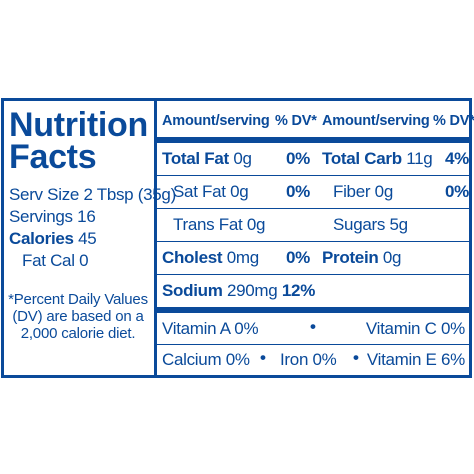 The height and width of the screenshot is (474, 474). What do you see at coordinates (55, 260) in the screenshot?
I see `fat-calories: Fat Cal 0` at bounding box center [55, 260].